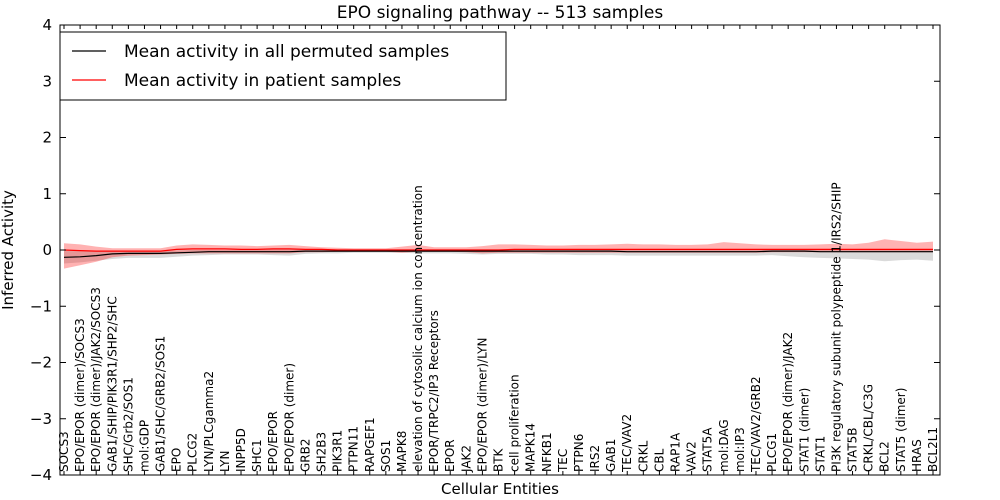 This screenshot has height=500, width=1000. Describe the element at coordinates (47, 194) in the screenshot. I see `y-tick-label: 1` at that location.